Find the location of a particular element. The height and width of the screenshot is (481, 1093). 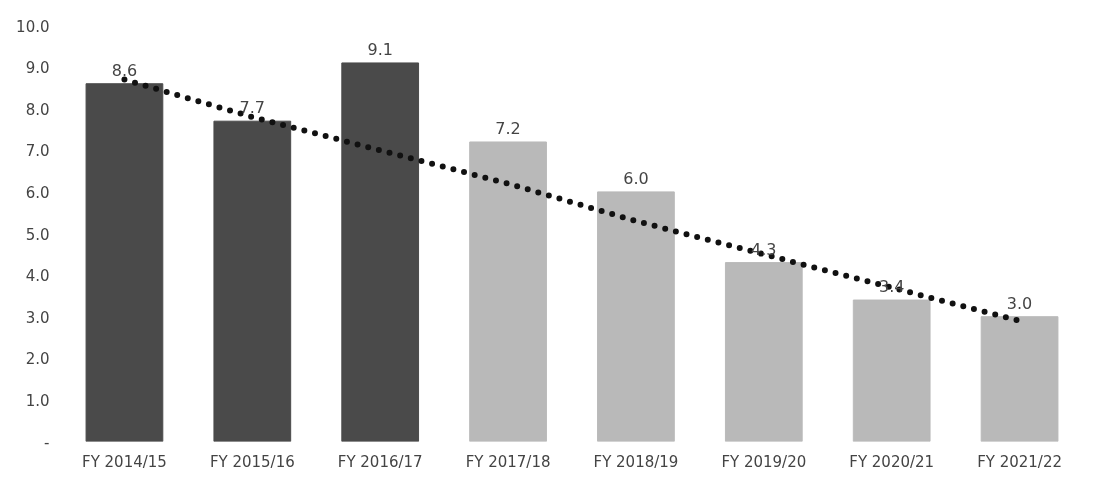

y-tick-label: 5.0 is located at coordinates (37, 234).